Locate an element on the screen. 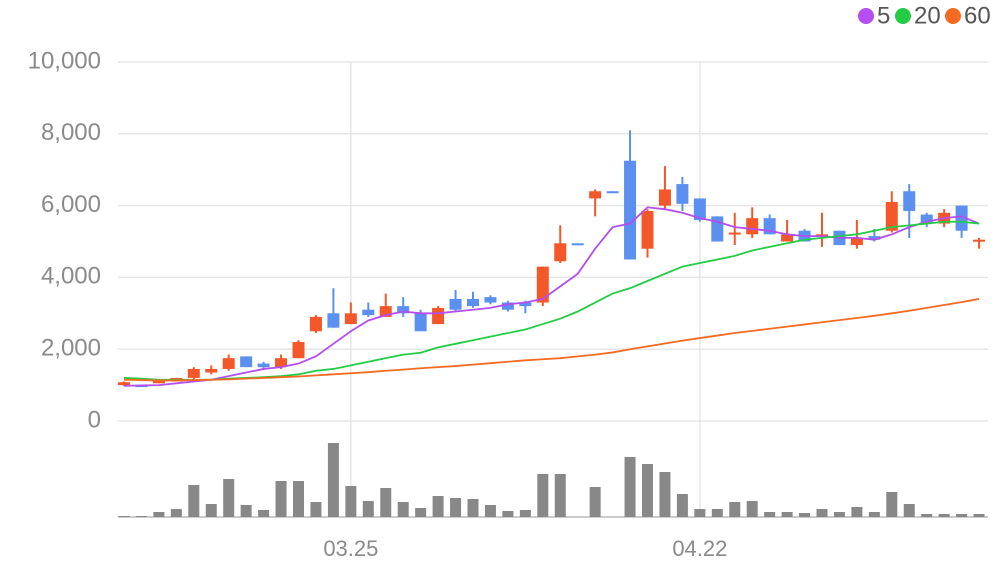  ma-line is located at coordinates (551, 340).